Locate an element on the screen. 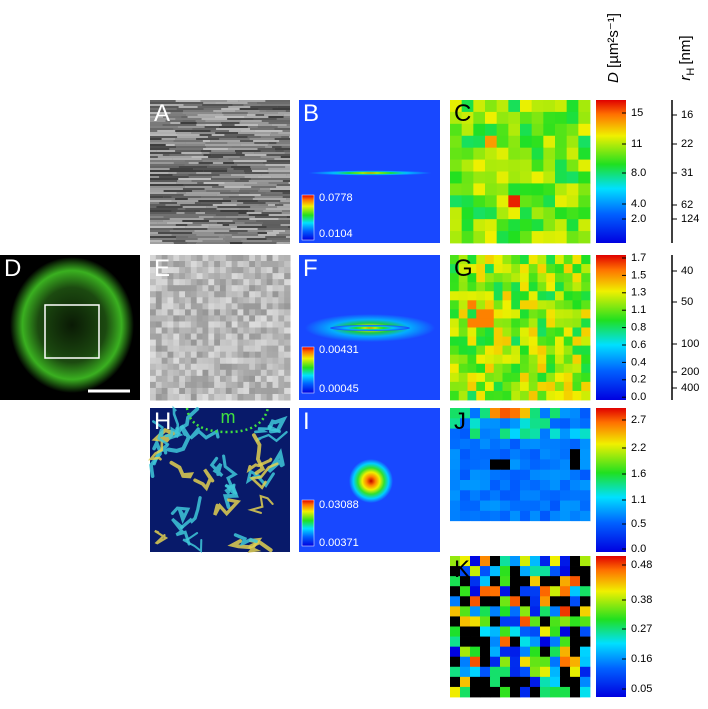  spectrum is located at coordinates (370, 173).